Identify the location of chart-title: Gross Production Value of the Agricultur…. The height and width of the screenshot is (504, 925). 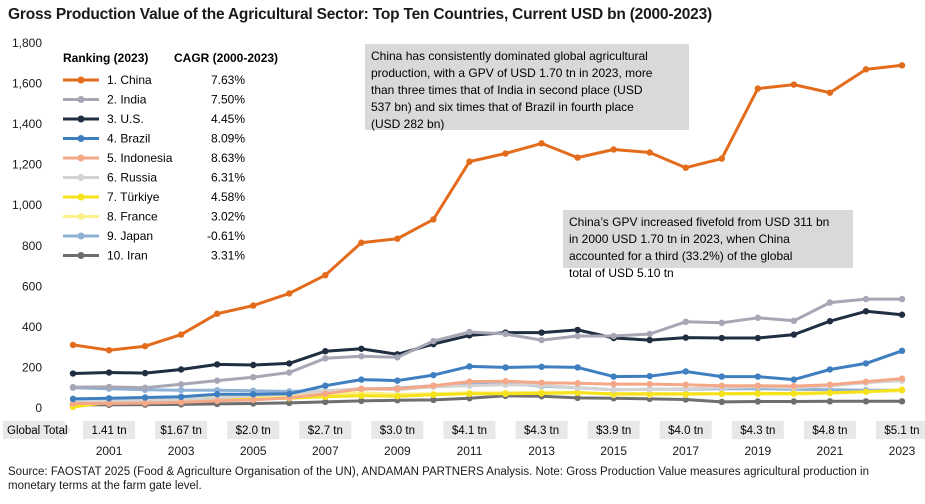
(360, 14).